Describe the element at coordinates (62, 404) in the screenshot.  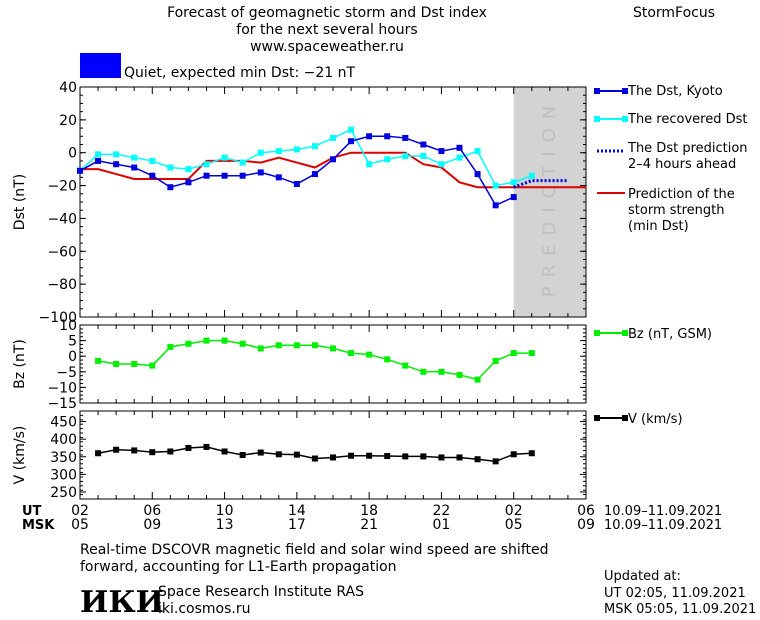
I see `bz-ytick-label: −15` at that location.